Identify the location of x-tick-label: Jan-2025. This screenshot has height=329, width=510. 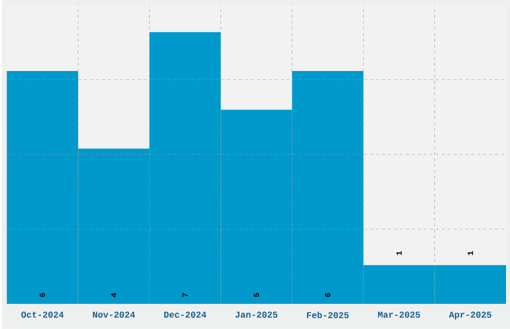
(256, 315).